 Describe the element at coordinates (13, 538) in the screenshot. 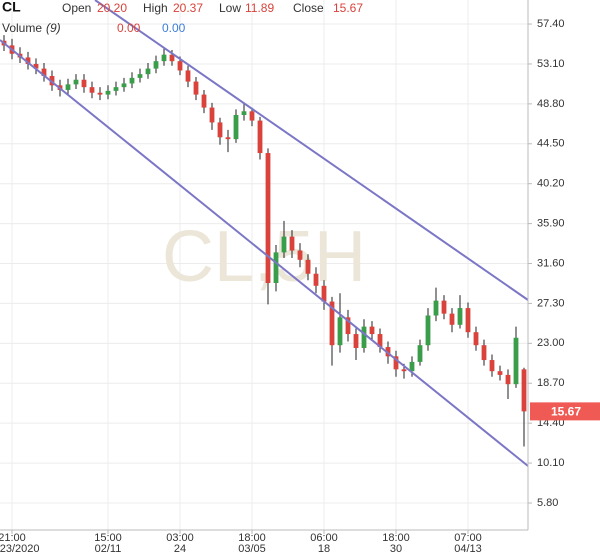

I see `x-tick-label: 21:00` at that location.